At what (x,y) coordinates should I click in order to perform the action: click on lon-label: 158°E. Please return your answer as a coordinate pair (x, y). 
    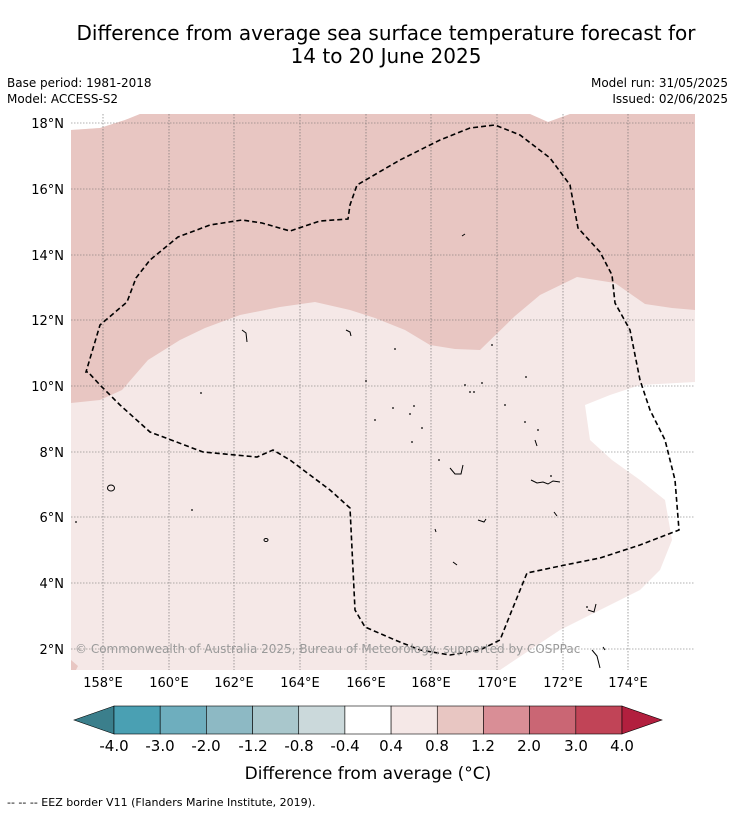
    Looking at the image, I should click on (103, 683).